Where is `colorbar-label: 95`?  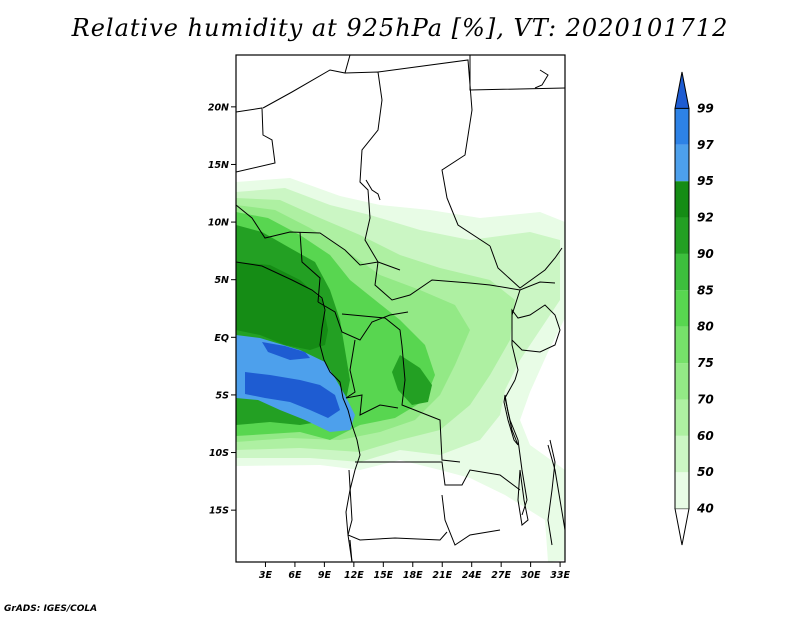
colorbar-label: 95 is located at coordinates (705, 181).